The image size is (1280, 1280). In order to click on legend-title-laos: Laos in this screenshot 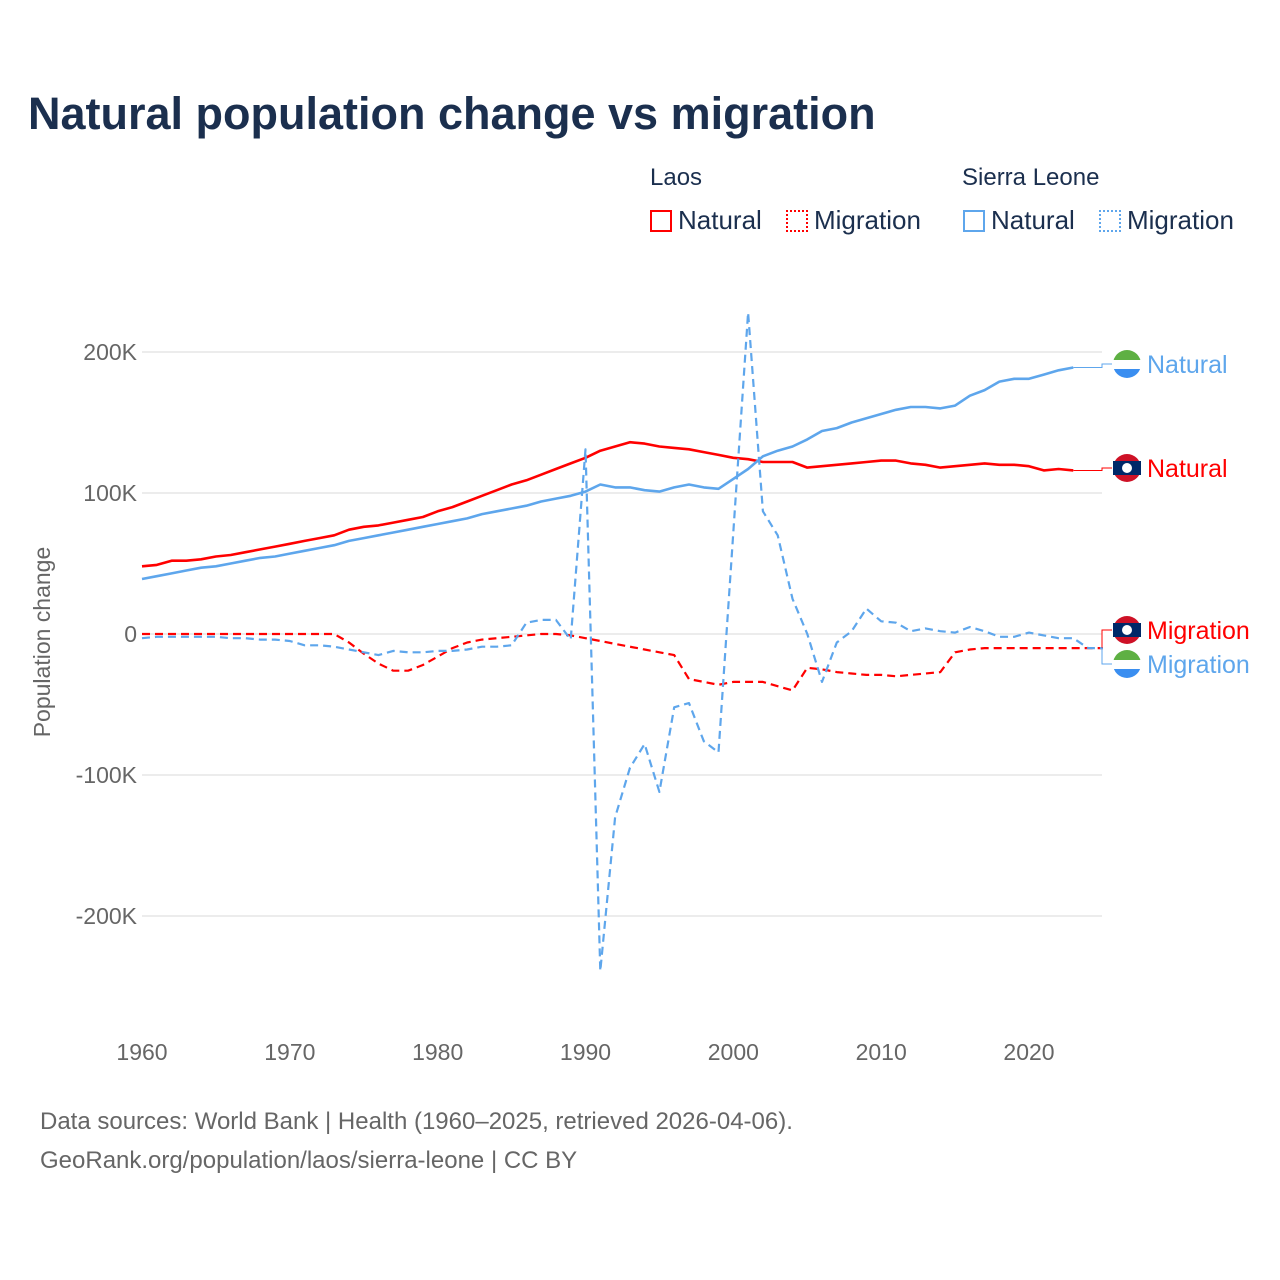, I will do `click(676, 177)`.